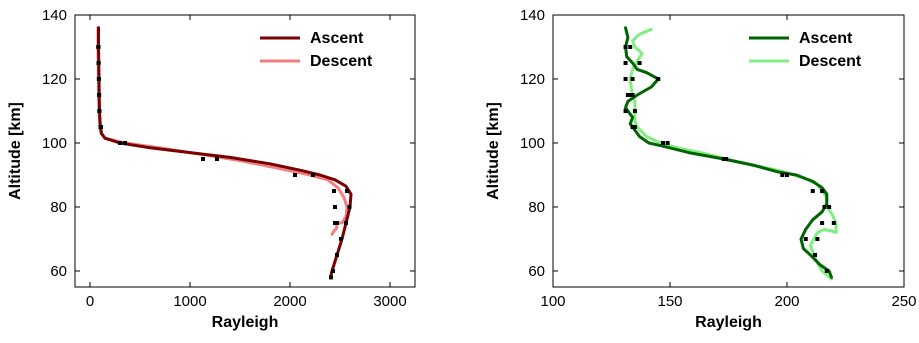 This screenshot has width=919, height=343. What do you see at coordinates (289, 301) in the screenshot?
I see `x-tick-label: 2000` at bounding box center [289, 301].